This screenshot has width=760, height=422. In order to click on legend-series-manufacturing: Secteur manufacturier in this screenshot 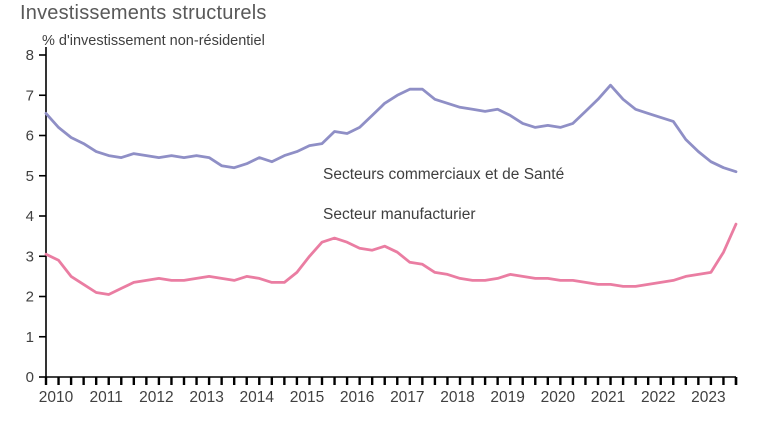, I will do `click(399, 214)`.